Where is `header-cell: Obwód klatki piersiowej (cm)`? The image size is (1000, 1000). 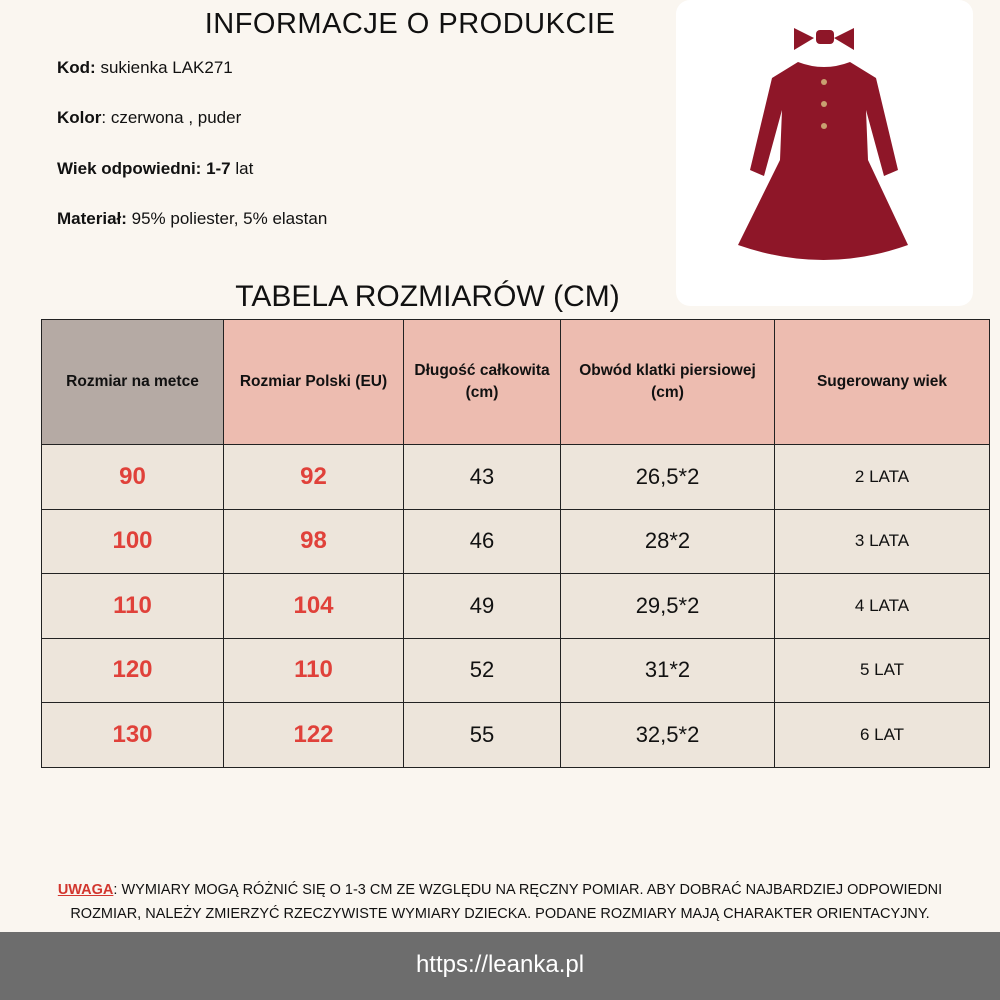 header-cell: Obwód klatki piersiowej (cm) is located at coordinates (667, 382).